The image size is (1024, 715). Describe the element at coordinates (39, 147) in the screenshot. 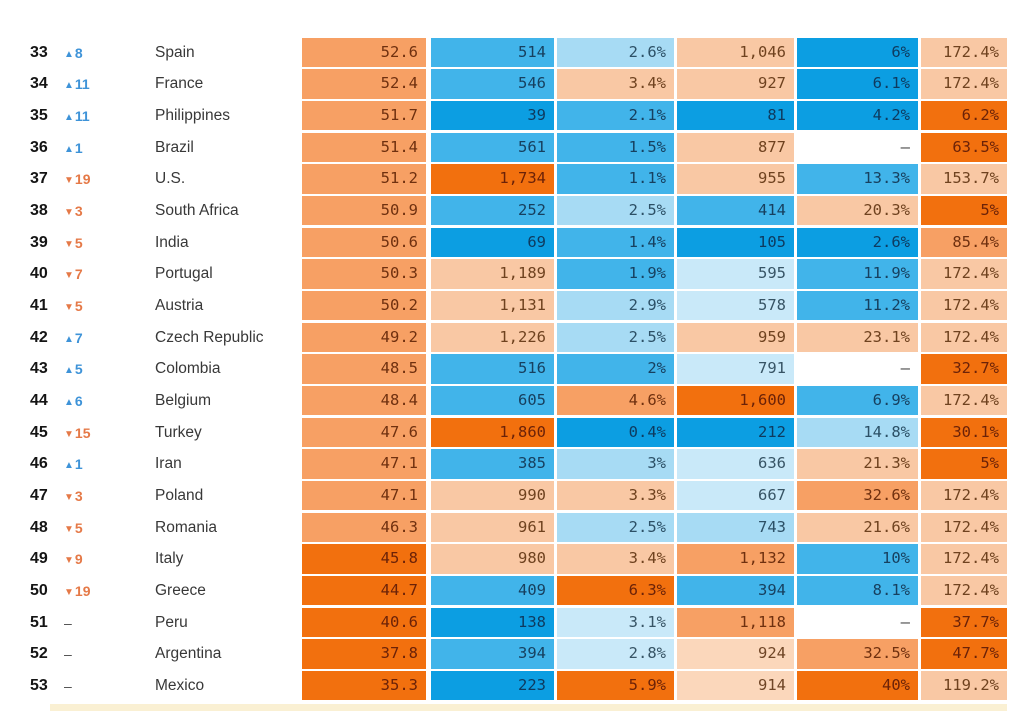

I see `rank: 36` at that location.